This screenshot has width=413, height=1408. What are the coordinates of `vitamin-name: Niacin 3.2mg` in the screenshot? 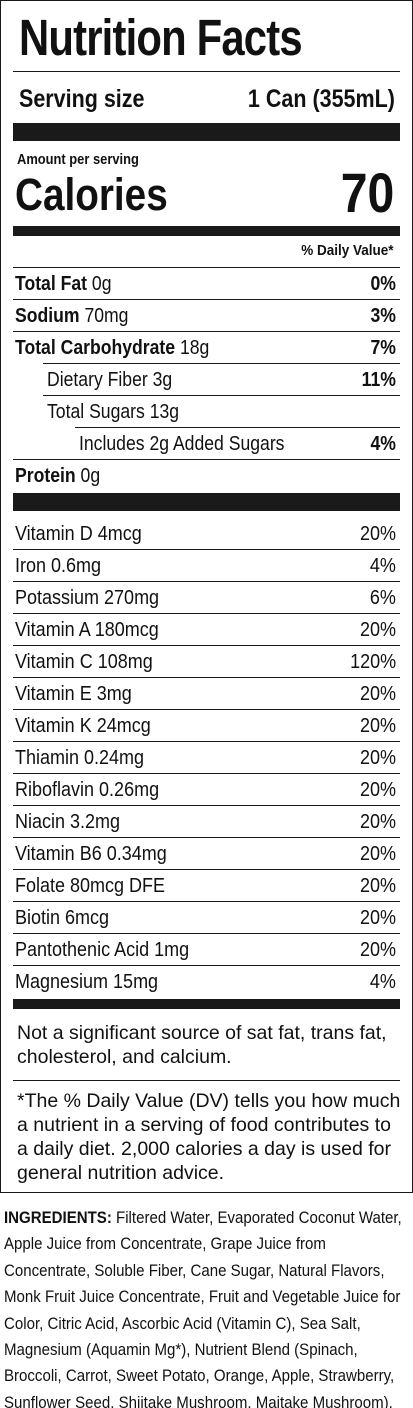 It's located at (68, 822).